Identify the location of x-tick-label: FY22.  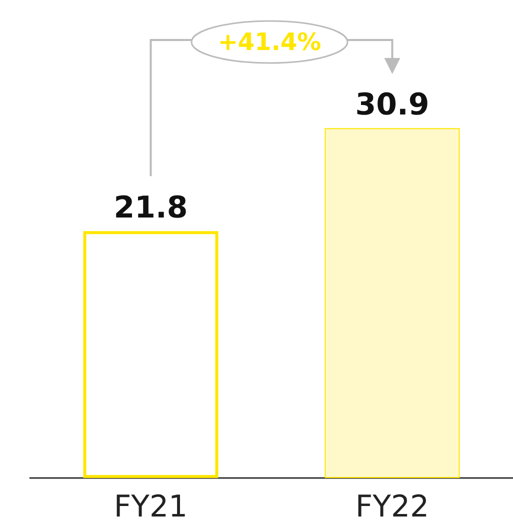
(392, 507).